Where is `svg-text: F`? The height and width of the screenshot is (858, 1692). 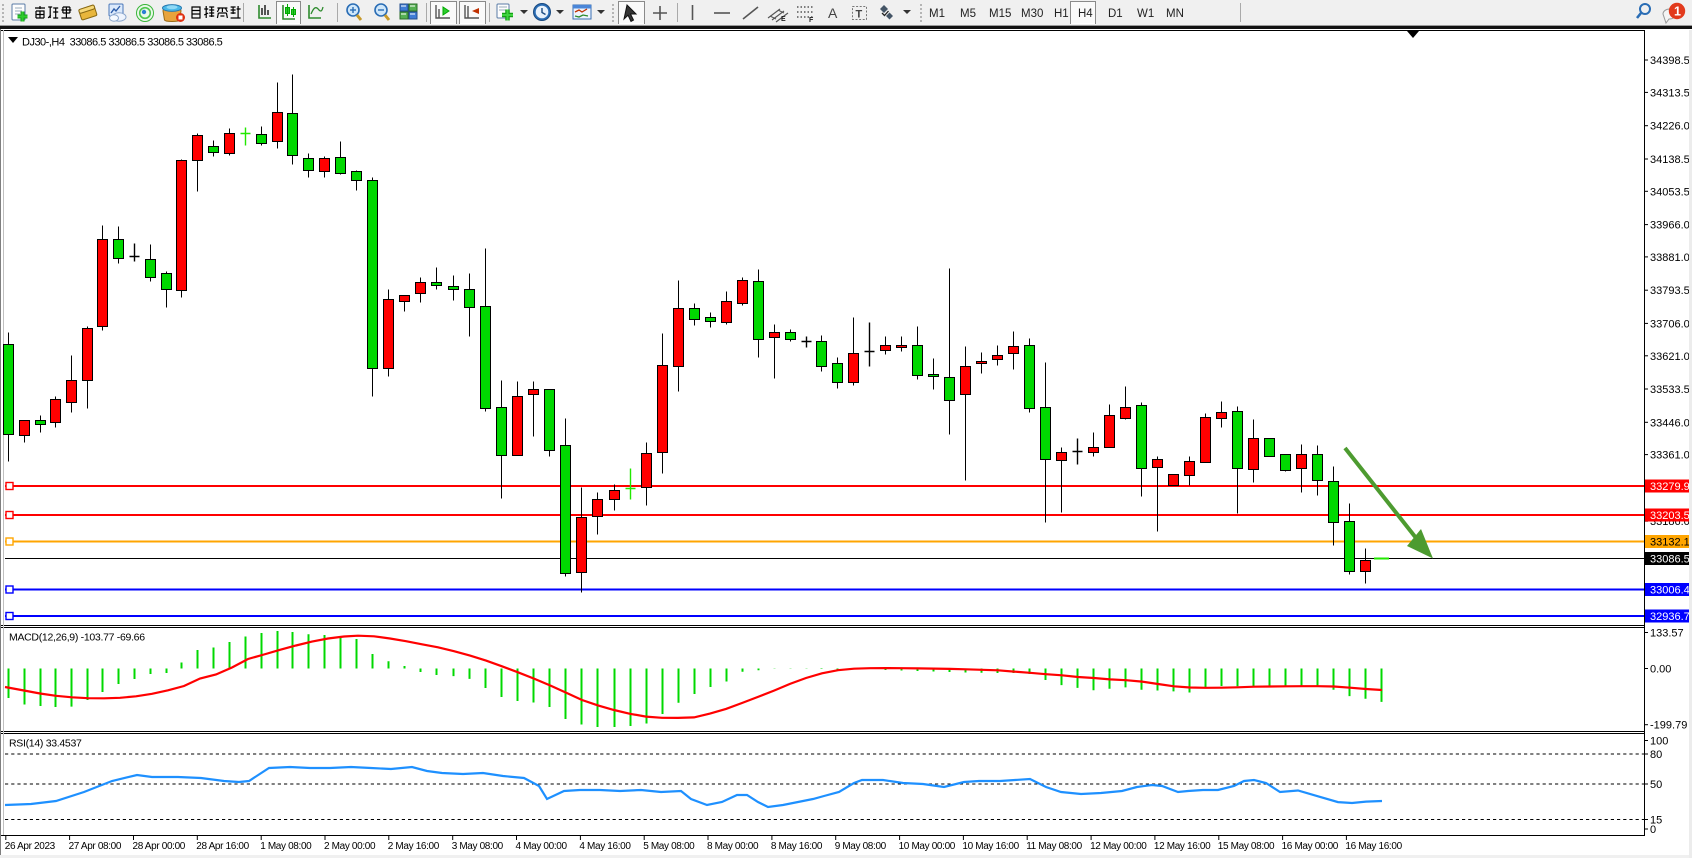
svg-text: F is located at coordinates (811, 20).